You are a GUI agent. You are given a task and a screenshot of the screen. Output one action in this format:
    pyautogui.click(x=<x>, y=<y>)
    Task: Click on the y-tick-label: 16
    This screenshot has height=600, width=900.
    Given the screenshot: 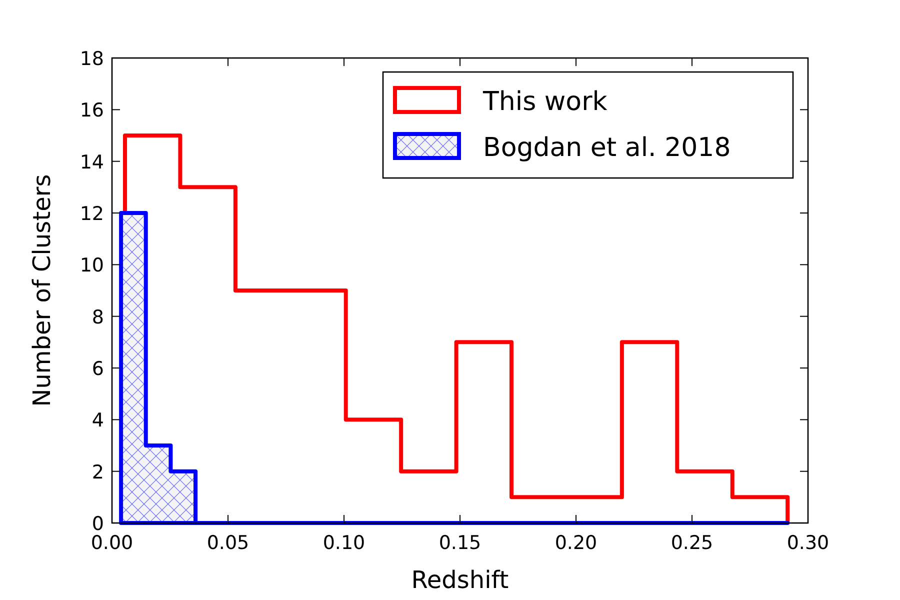 What is the action you would take?
    pyautogui.click(x=92, y=111)
    